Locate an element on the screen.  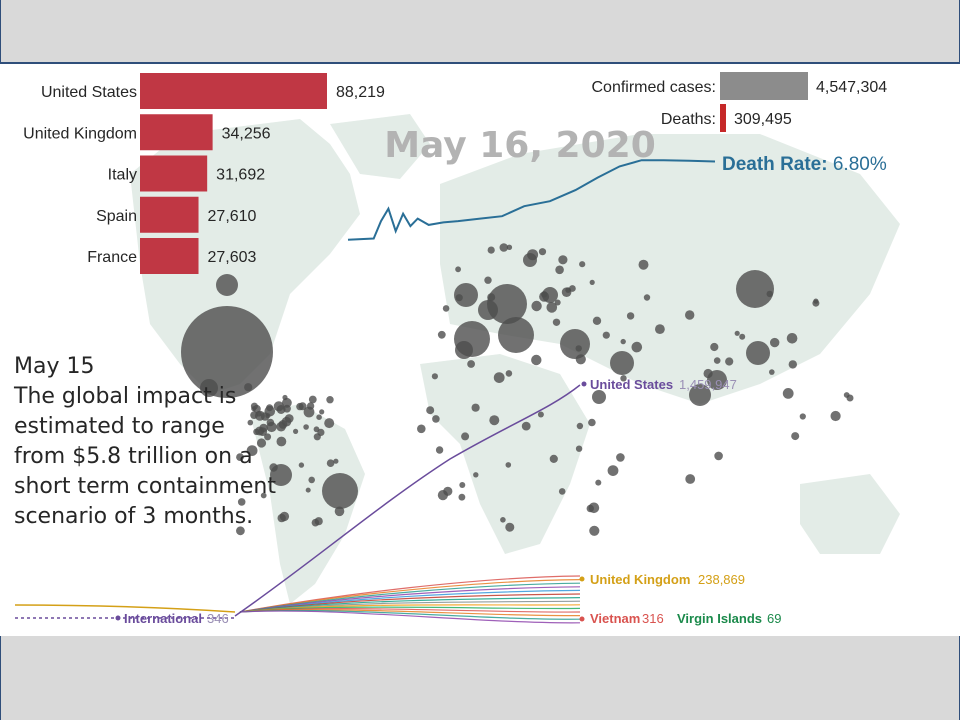
note-line: estimated to range is located at coordinates (119, 426).